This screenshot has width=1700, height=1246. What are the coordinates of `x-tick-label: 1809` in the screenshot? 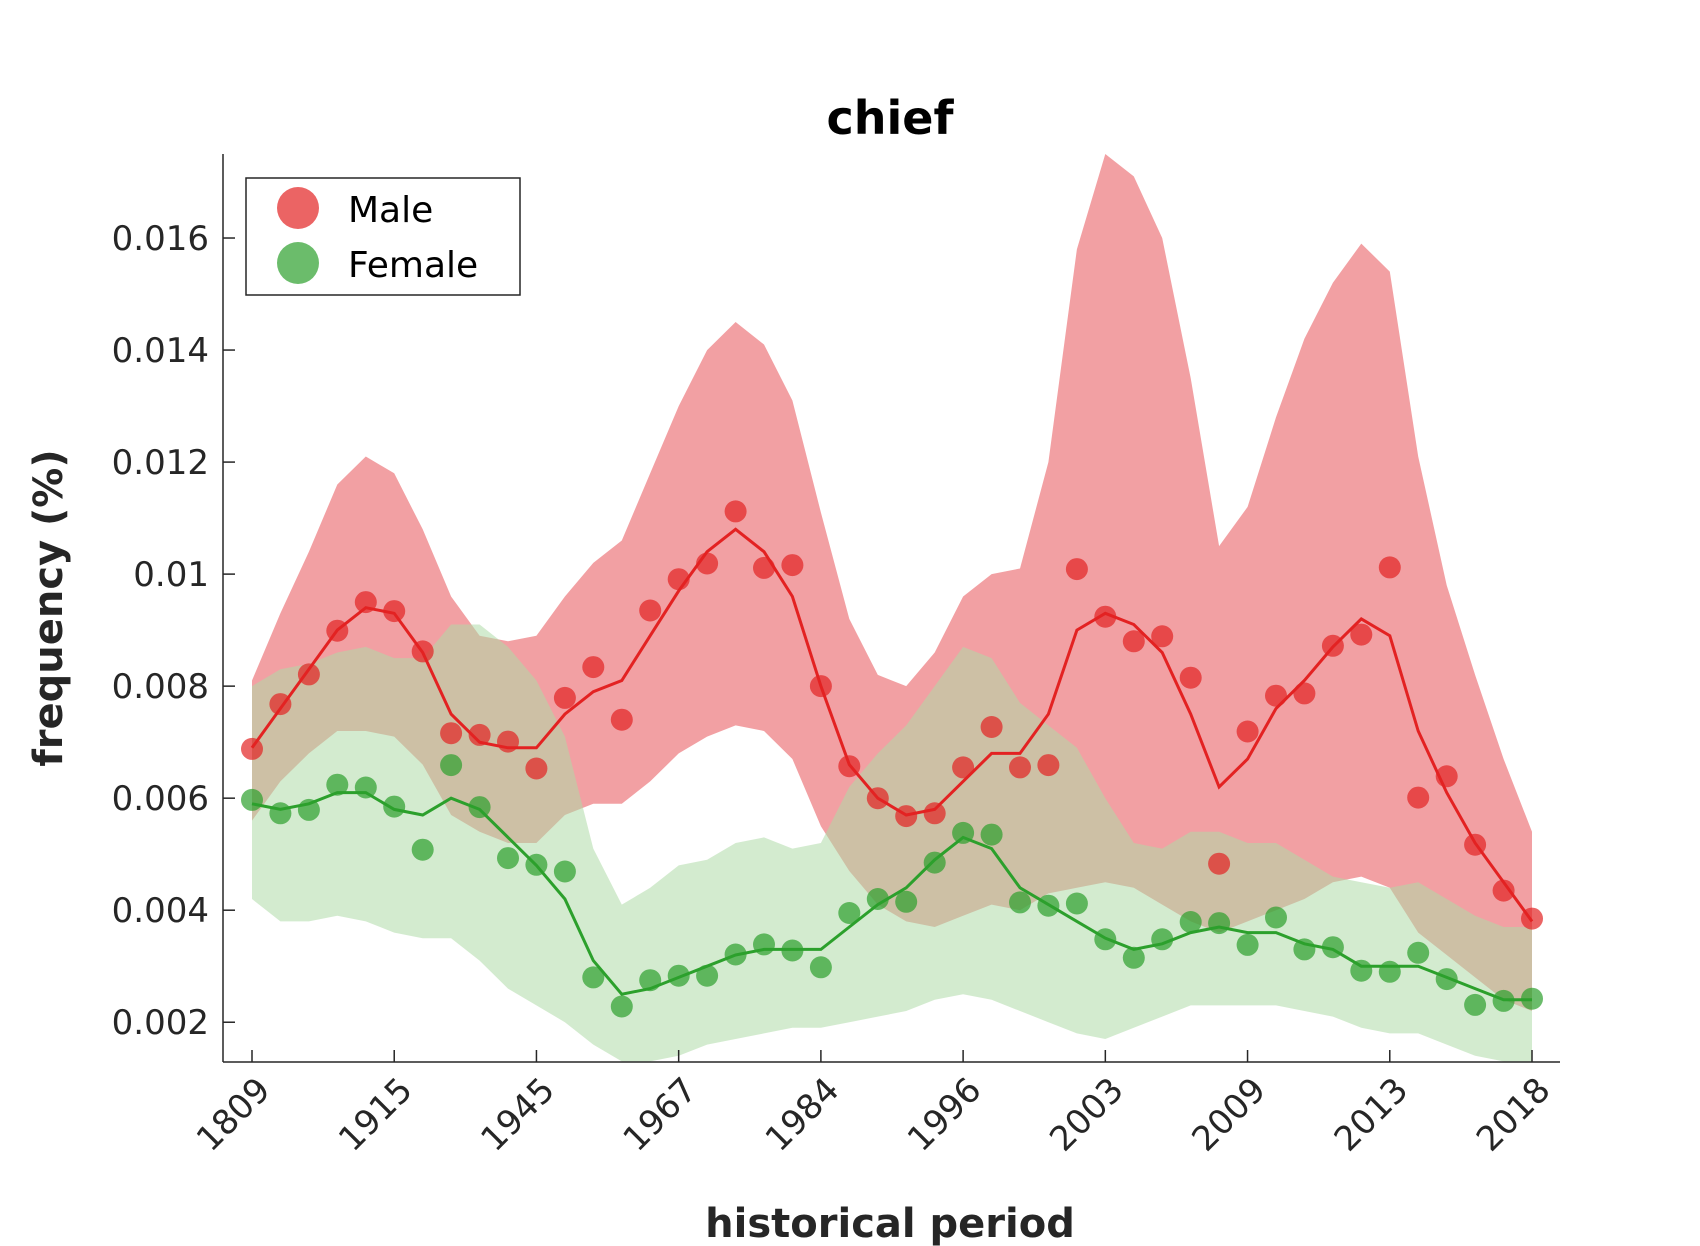 It's located at (233, 1114).